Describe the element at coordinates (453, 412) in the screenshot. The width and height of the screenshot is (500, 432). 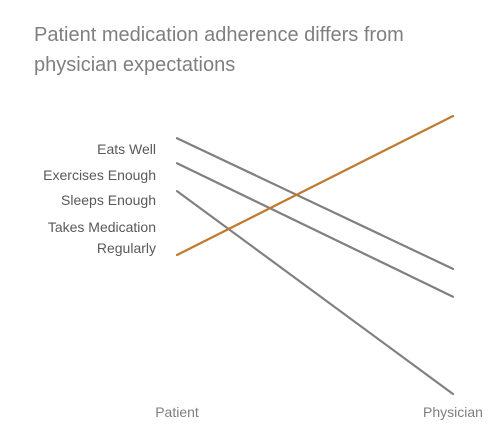
I see `x-axis-label-physician: Physician` at that location.